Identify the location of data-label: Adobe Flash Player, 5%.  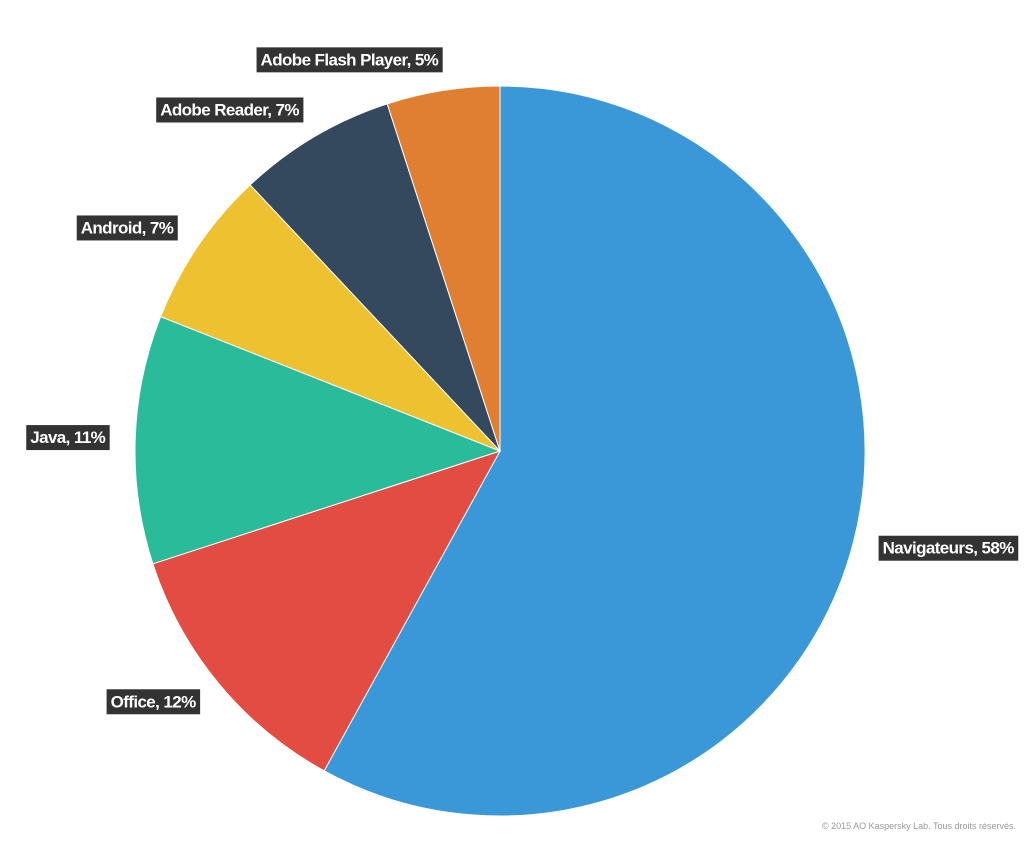
(350, 59).